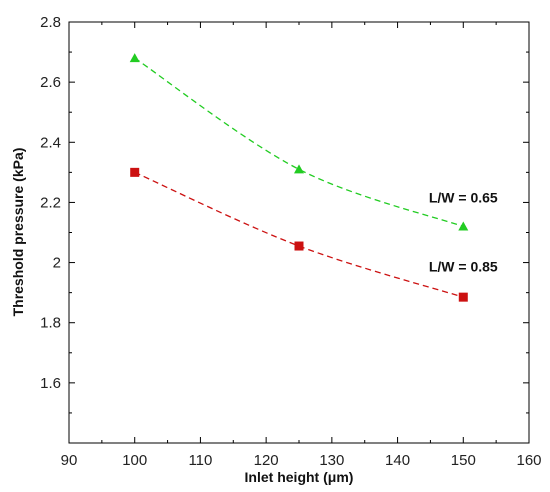 The height and width of the screenshot is (492, 550). What do you see at coordinates (463, 460) in the screenshot?
I see `x-tick-label: 150` at bounding box center [463, 460].